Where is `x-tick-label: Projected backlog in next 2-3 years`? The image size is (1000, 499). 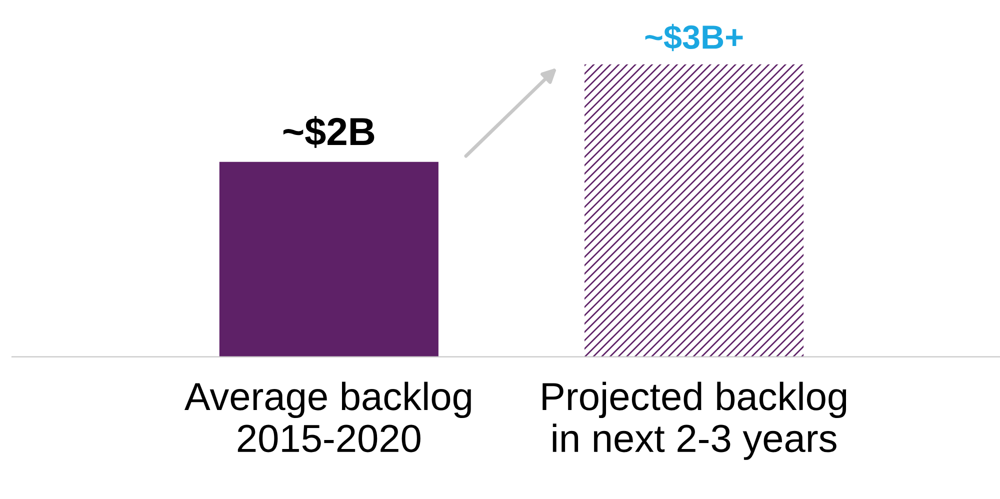 x-tick-label: Projected backlog in next 2-3 years is located at coordinates (694, 421).